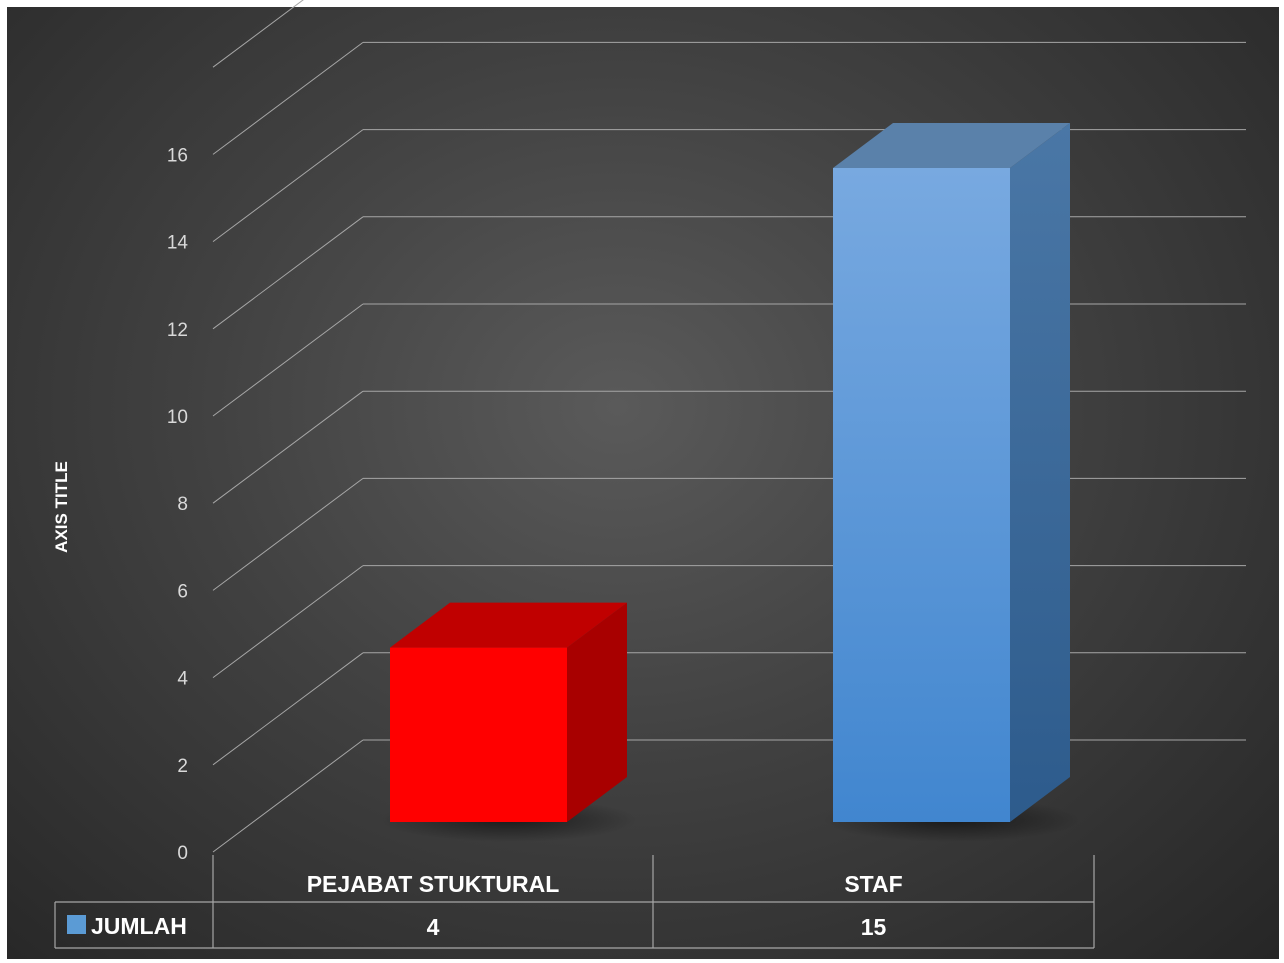 The image size is (1284, 963). I want to click on y-tick-label: 0, so click(182, 853).